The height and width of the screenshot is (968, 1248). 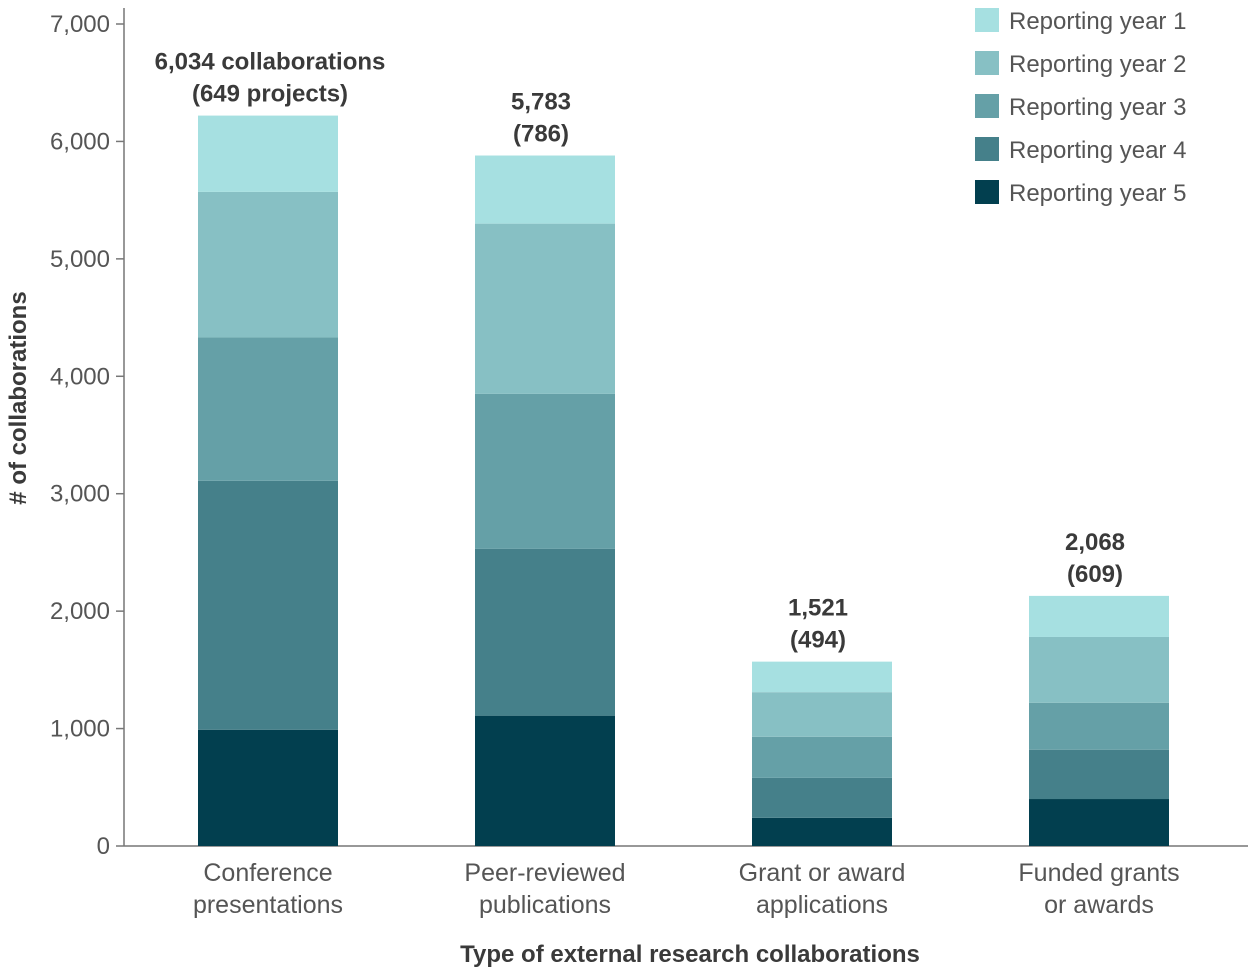 What do you see at coordinates (267, 873) in the screenshot?
I see `x-tick-label-line: Conference` at bounding box center [267, 873].